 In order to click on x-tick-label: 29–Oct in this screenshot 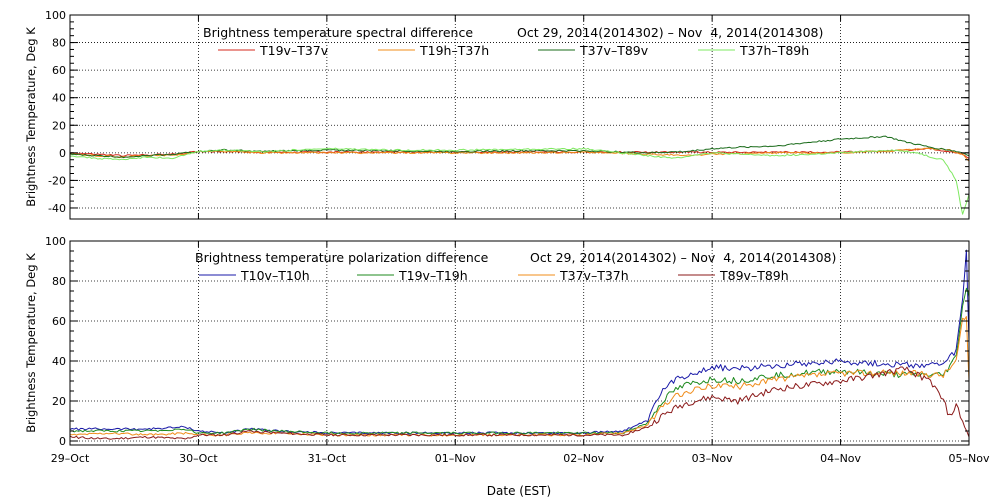, I will do `click(70, 458)`.